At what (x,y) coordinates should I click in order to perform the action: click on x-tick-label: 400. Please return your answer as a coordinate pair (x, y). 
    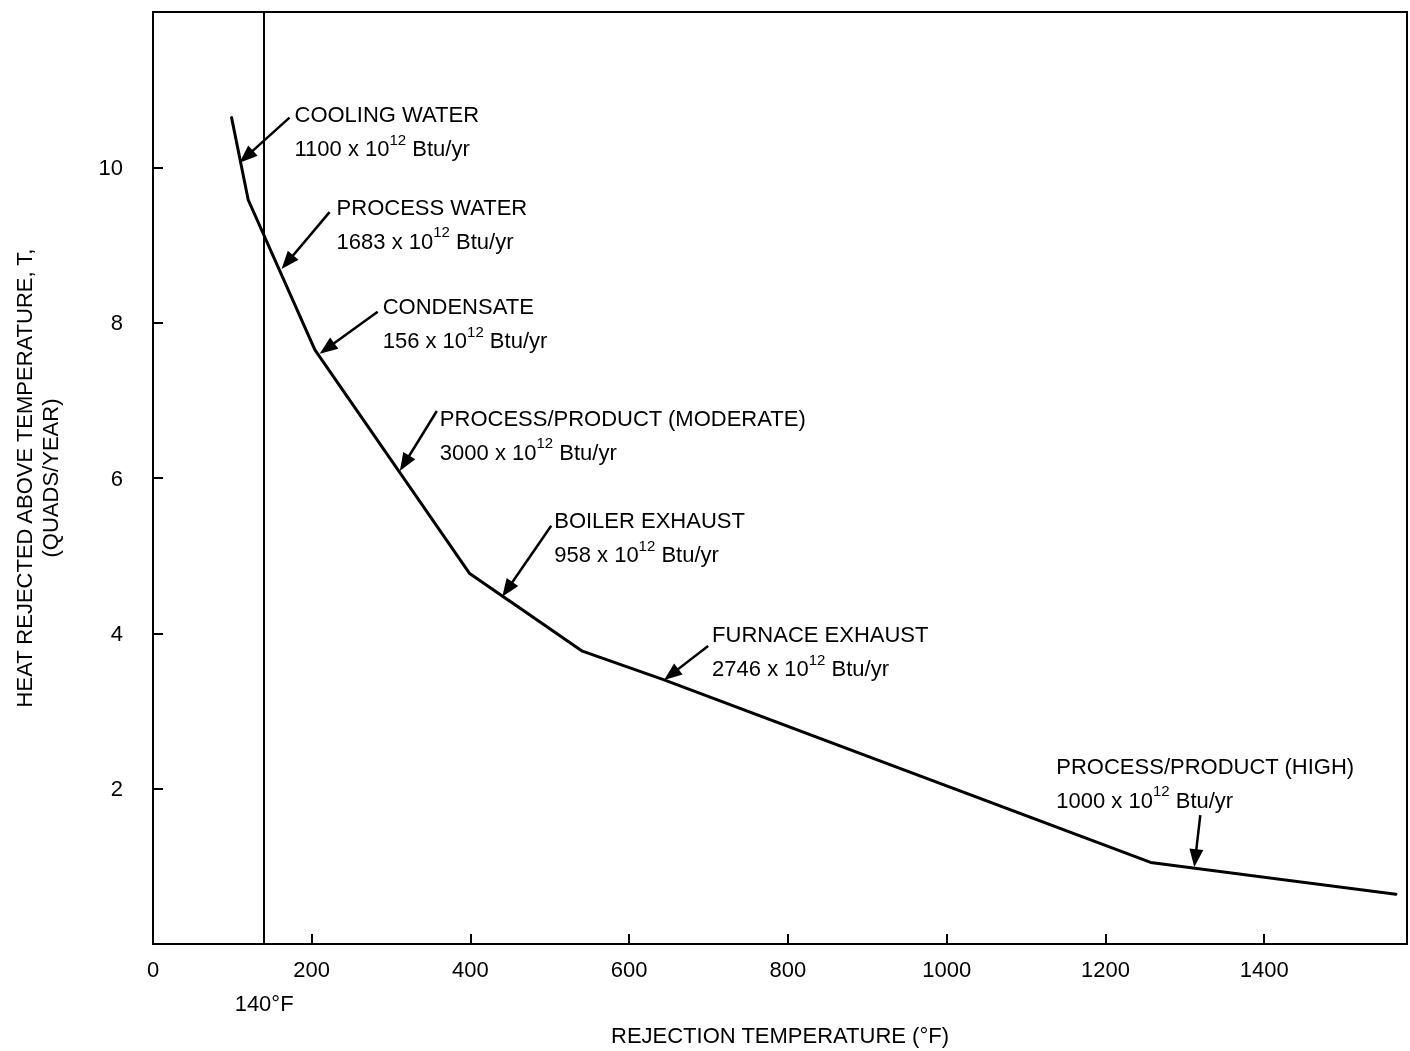
    Looking at the image, I should click on (470, 969).